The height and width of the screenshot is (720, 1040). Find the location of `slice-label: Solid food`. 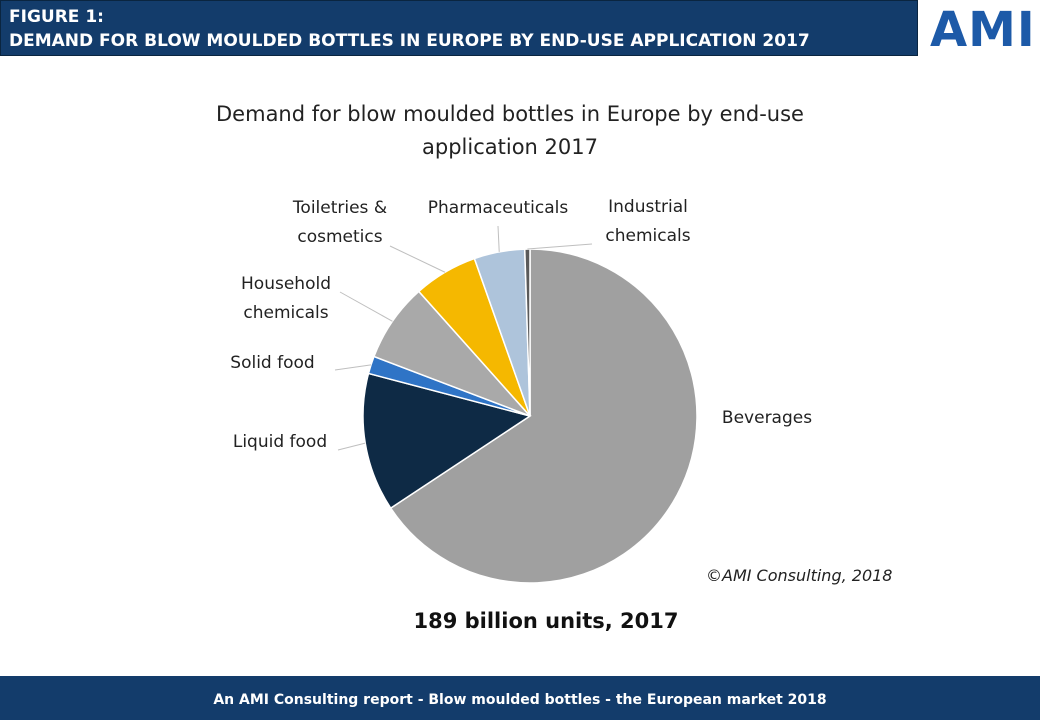

slice-label: Solid food is located at coordinates (272, 363).